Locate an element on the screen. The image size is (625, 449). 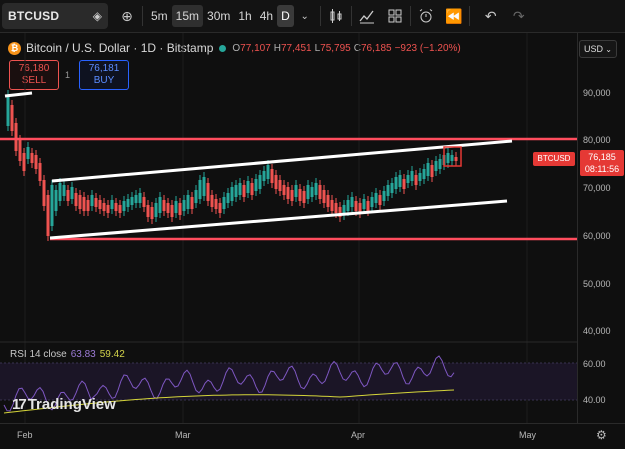
last-price-tag: 76,185 08:11:56 is located at coordinates (602, 163).